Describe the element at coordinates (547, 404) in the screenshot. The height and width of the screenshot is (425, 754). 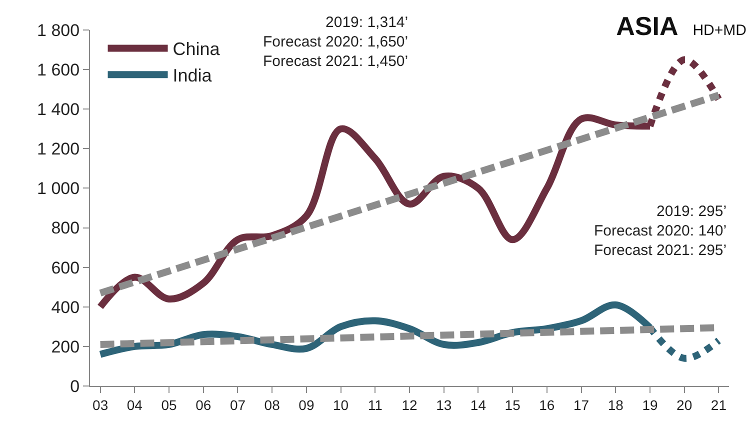
I see `x-tick-label: 16` at that location.